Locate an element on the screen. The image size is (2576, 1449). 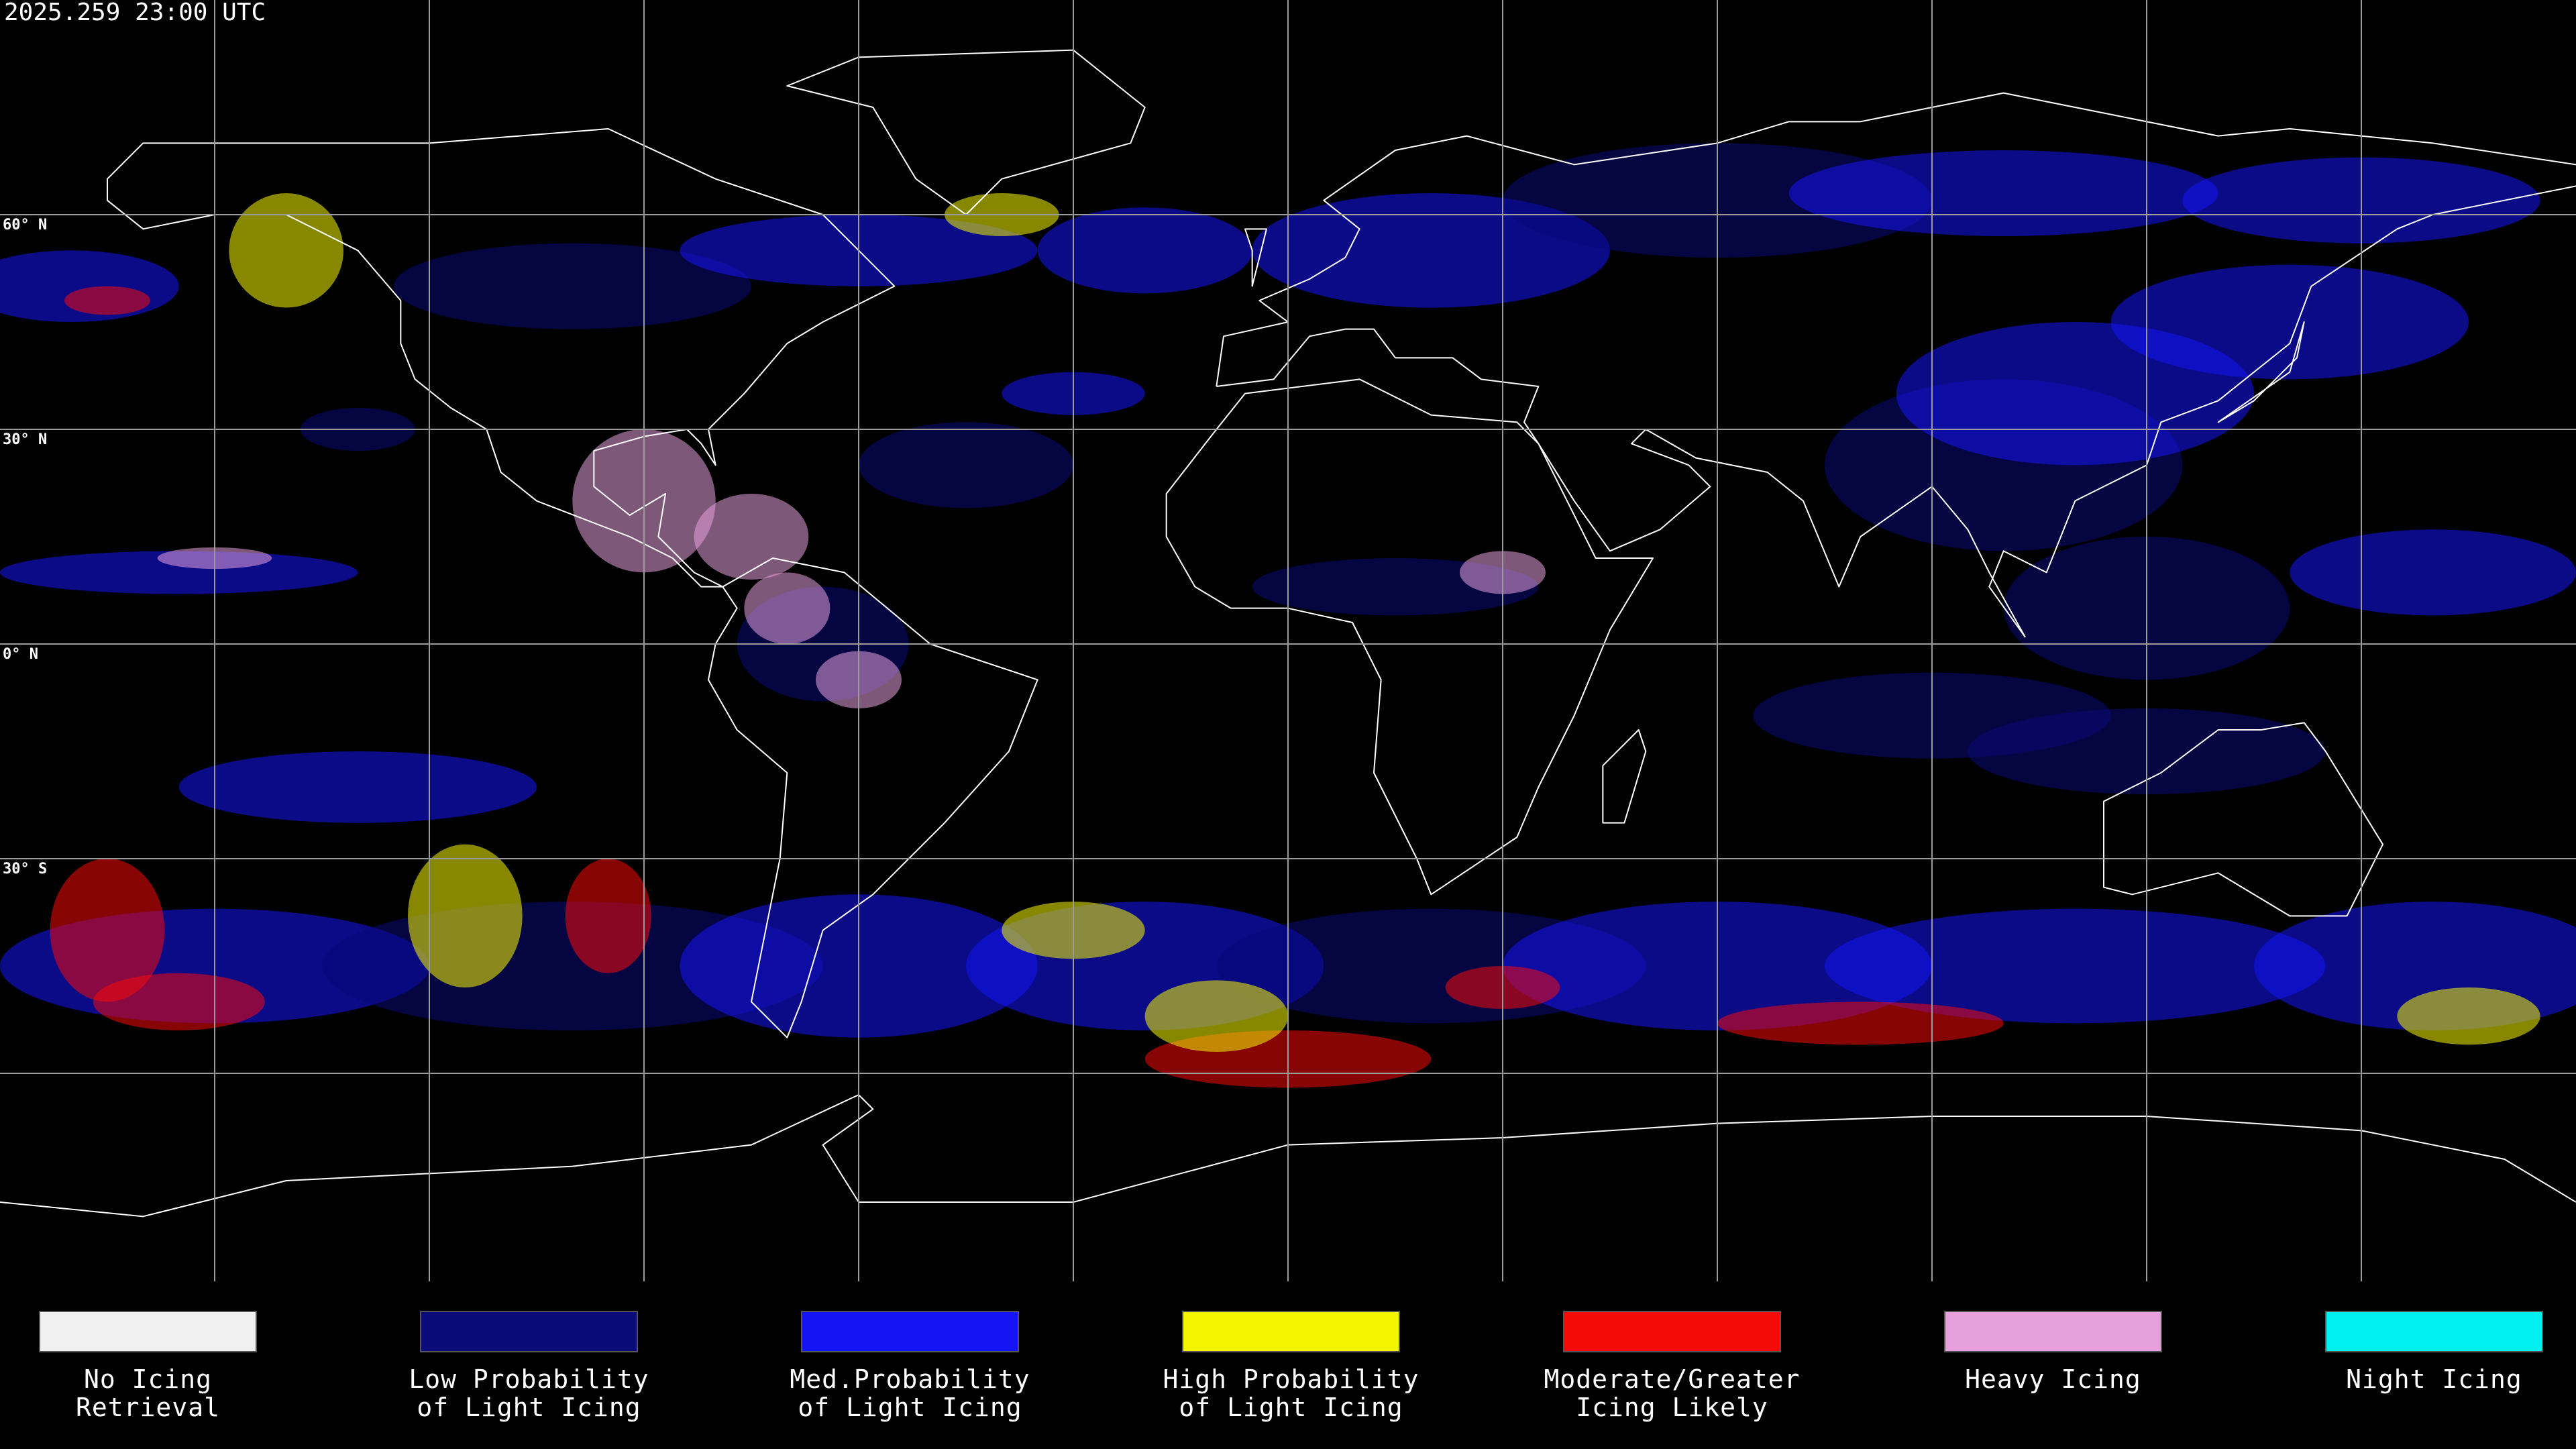
legend-label: High Probability is located at coordinates (1291, 1379).